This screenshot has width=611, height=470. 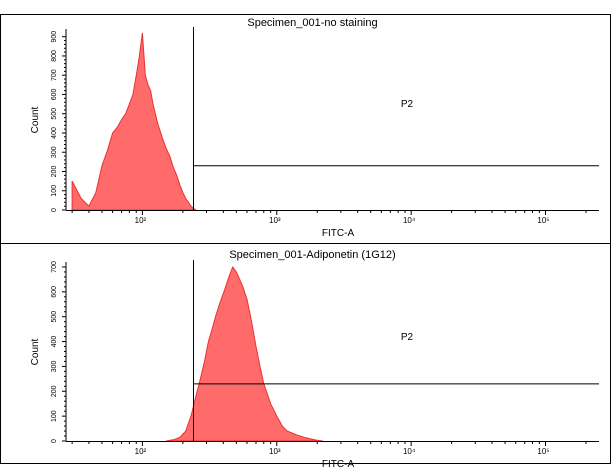 What do you see at coordinates (54, 56) in the screenshot?
I see `y-tick-label: 800` at bounding box center [54, 56].